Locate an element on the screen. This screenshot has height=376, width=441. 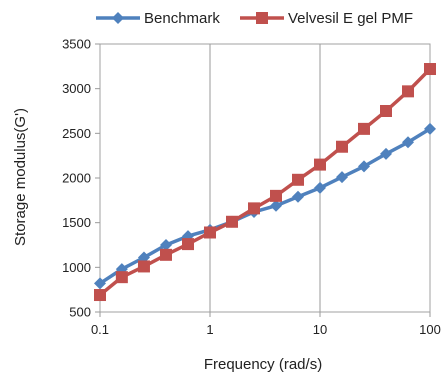
legend: Benchmark Velvesil E gel PMF is located at coordinates (254, 18).